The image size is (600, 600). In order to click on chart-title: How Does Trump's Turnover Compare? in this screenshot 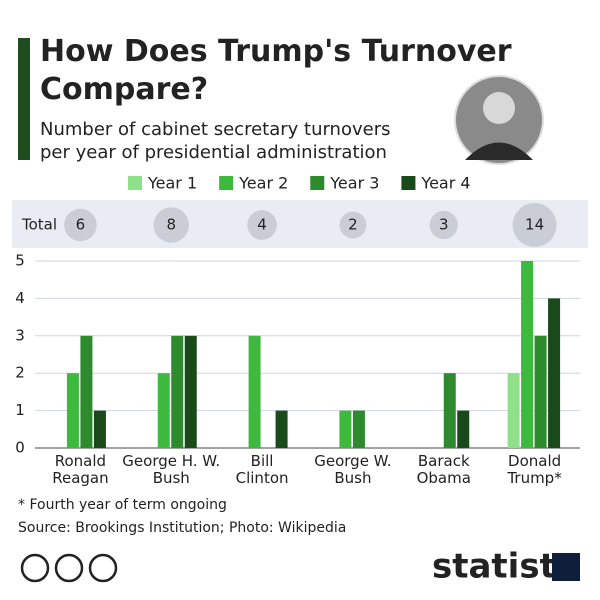, I will do `click(276, 70)`.